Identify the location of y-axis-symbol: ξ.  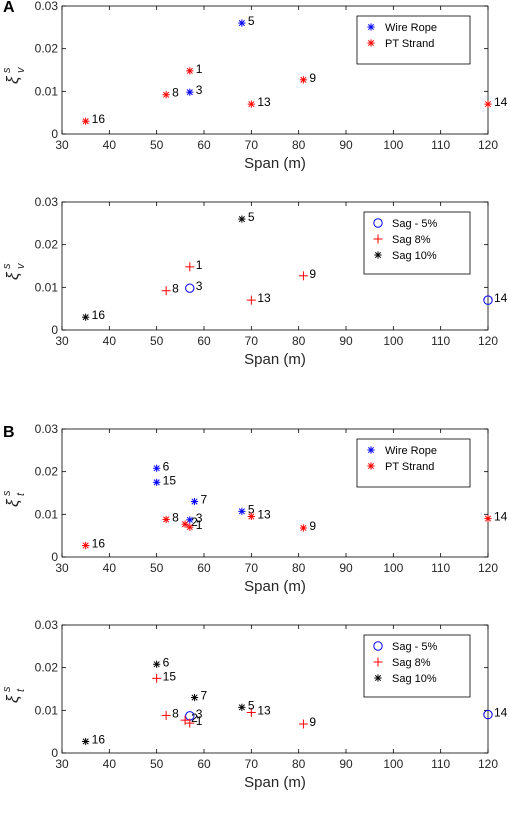
(12, 79).